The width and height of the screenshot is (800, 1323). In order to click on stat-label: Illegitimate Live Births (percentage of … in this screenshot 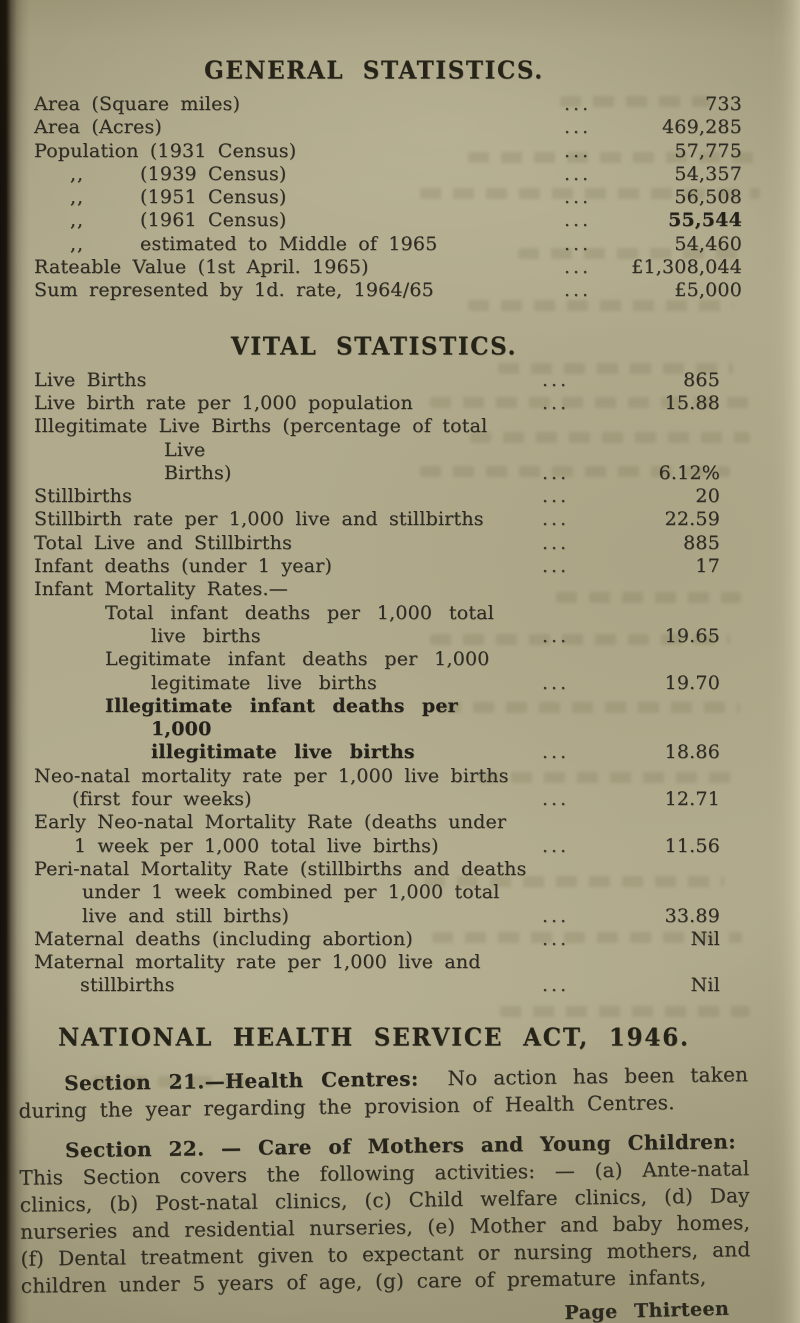, I will do `click(282, 450)`.